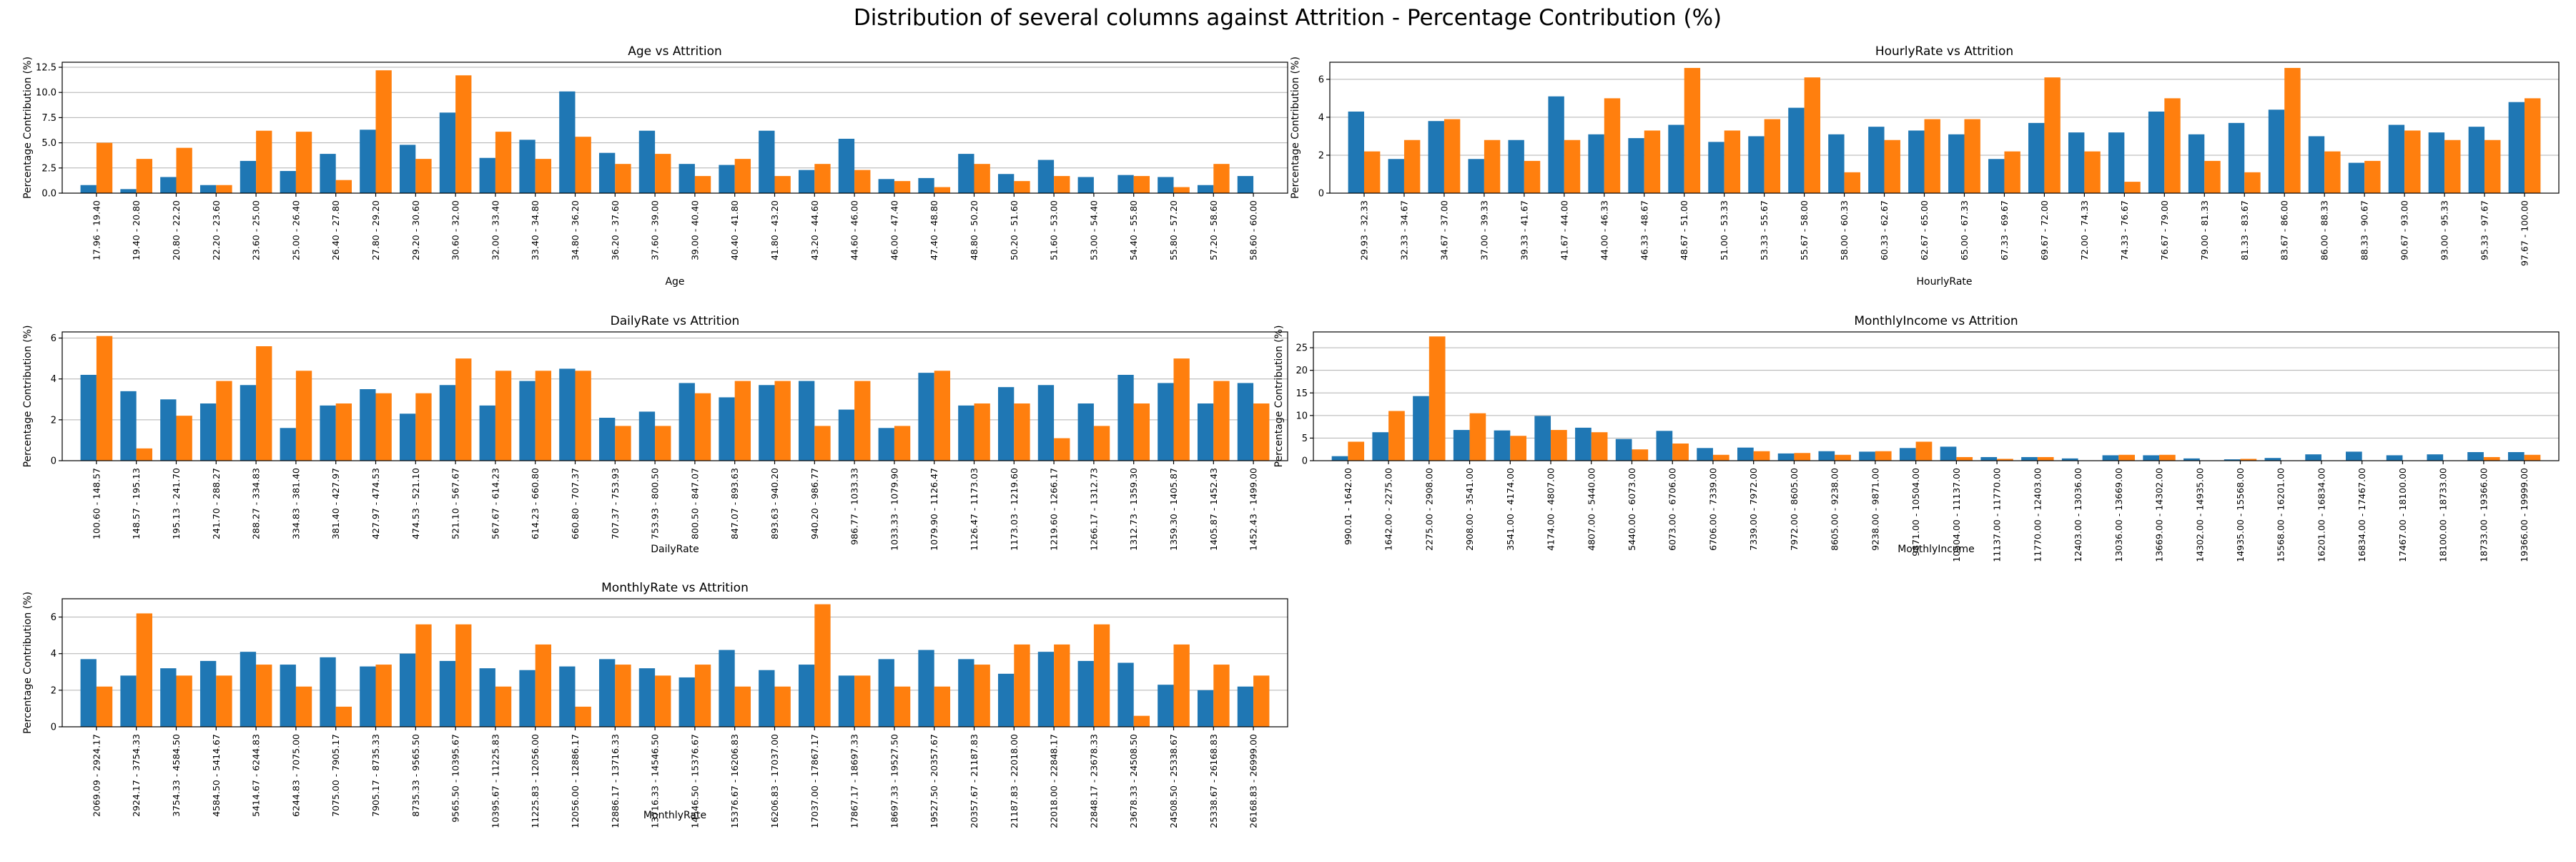  What do you see at coordinates (2483, 515) in the screenshot?
I see `x-tick-label: 18733.00 - 19366.00` at bounding box center [2483, 515].